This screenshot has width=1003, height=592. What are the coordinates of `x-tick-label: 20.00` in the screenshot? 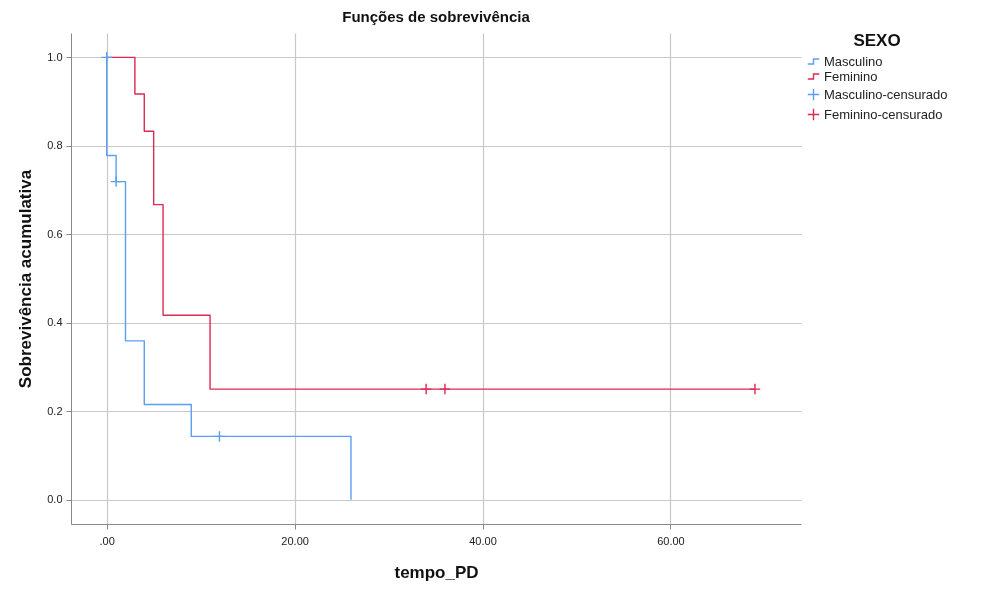 It's located at (295, 540).